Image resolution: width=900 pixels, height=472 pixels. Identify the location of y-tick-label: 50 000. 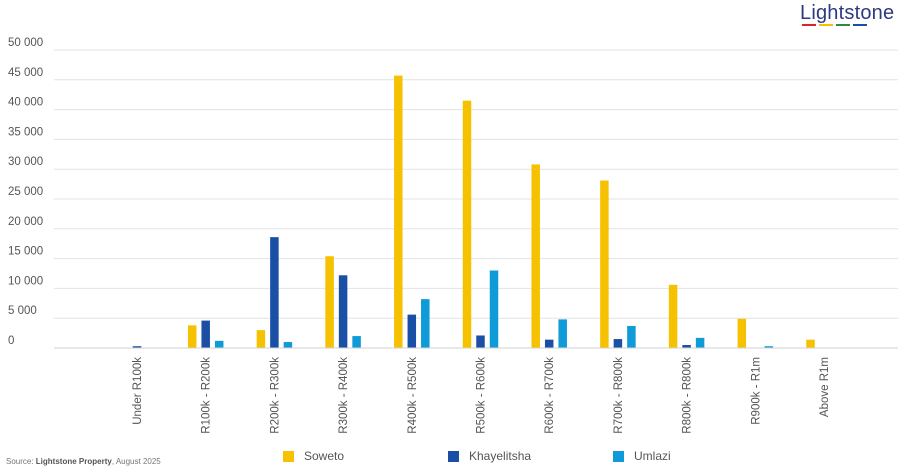
(25, 43).